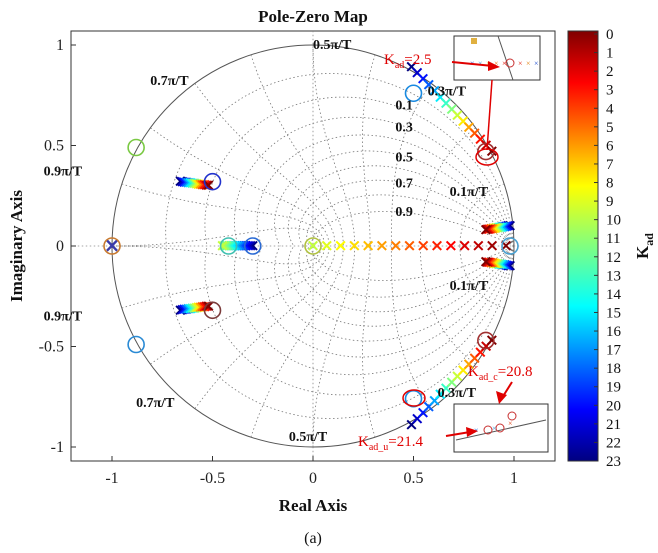  Describe the element at coordinates (404, 184) in the screenshot. I see `damping-label: 0.7` at that location.